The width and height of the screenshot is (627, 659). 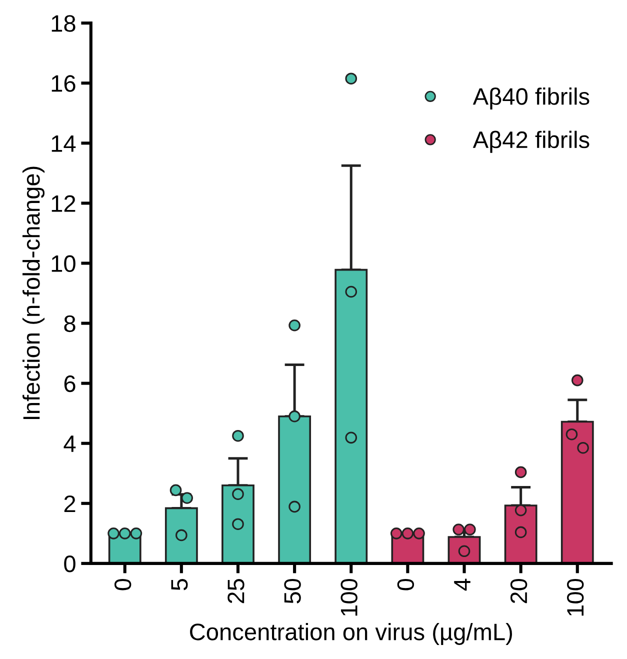 What do you see at coordinates (531, 99) in the screenshot?
I see `legend-label: Aβ40 fibrils` at bounding box center [531, 99].